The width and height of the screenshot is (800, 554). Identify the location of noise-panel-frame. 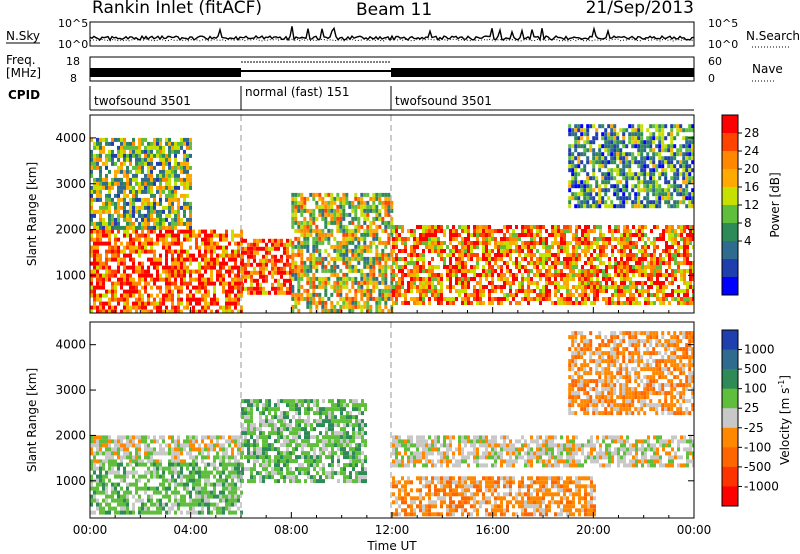
(392, 34).